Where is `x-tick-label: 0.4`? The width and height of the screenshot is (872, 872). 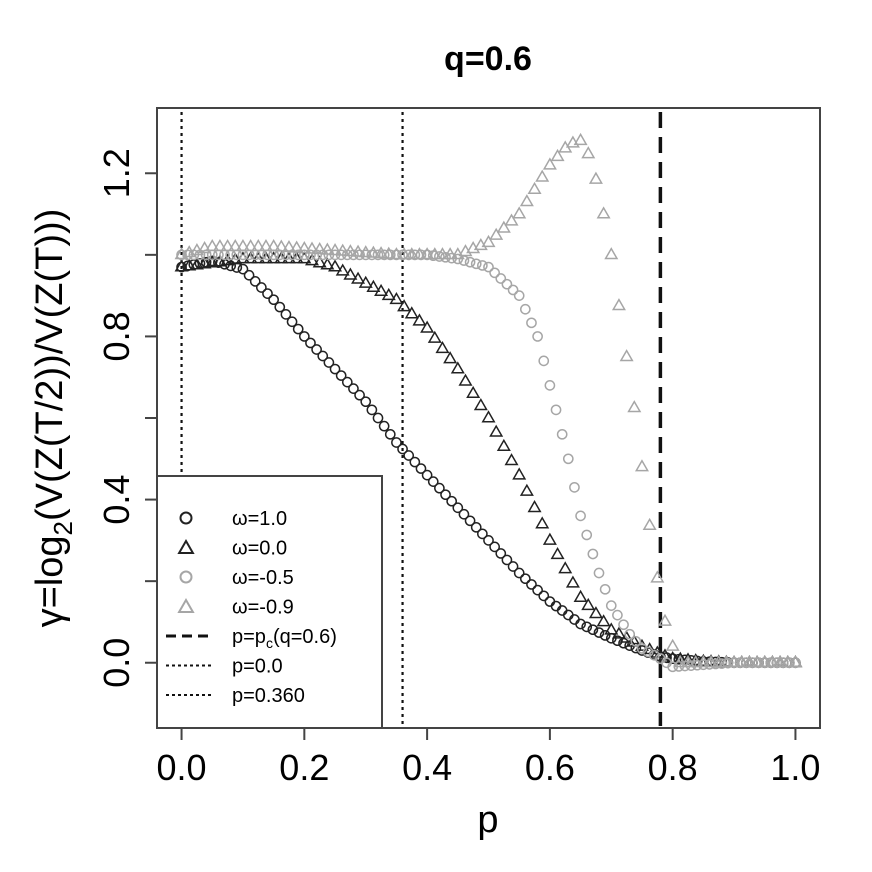
x-tick-label: 0.4 is located at coordinates (427, 767).